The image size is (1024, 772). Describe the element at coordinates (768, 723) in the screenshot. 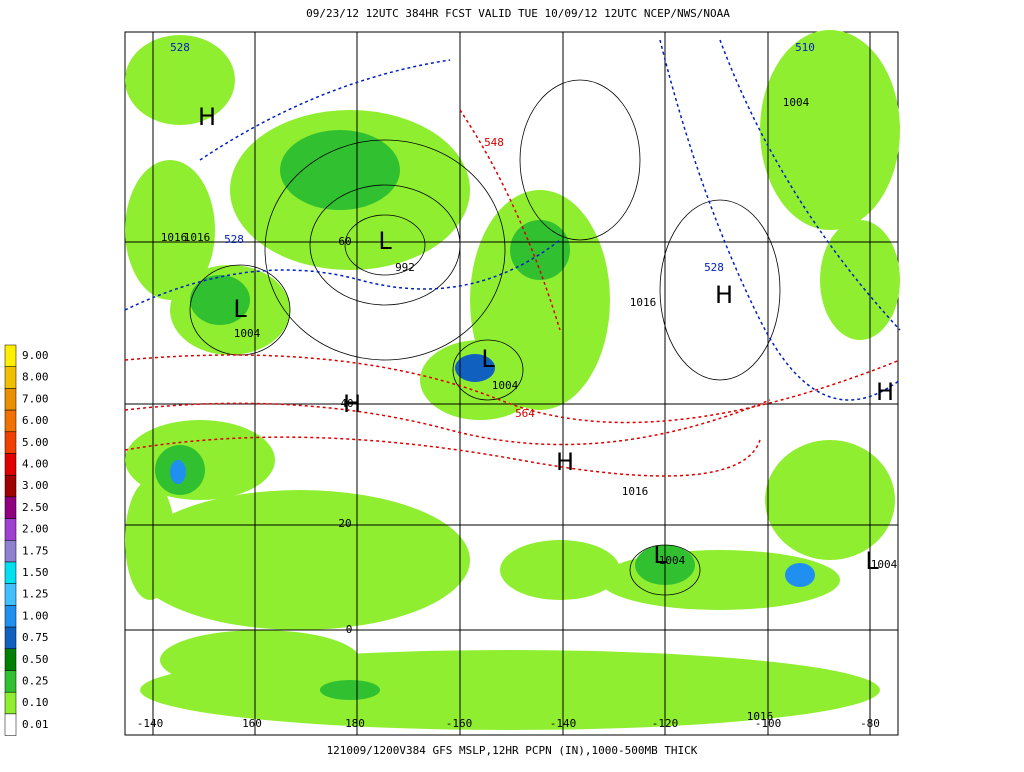

I see `lon-label: -100` at that location.